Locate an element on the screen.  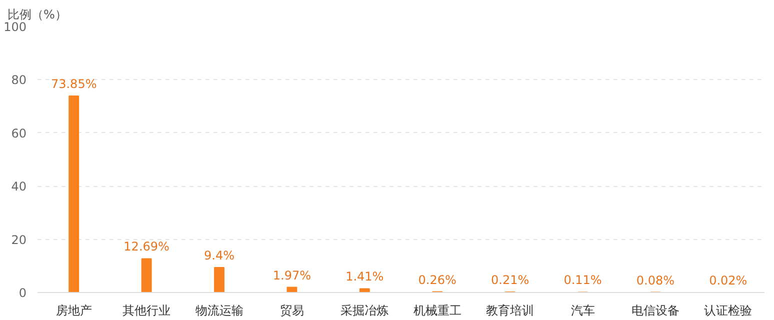
x-tick-label: 电信设备 is located at coordinates (655, 311).